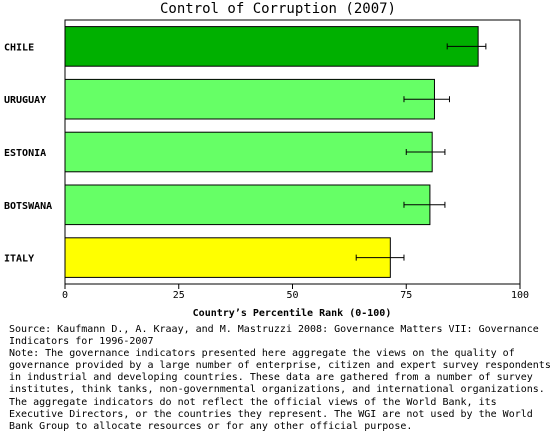 The image size is (560, 446). I want to click on x-axis-label: Country’s Percentile Rank (0-100), so click(292, 313).